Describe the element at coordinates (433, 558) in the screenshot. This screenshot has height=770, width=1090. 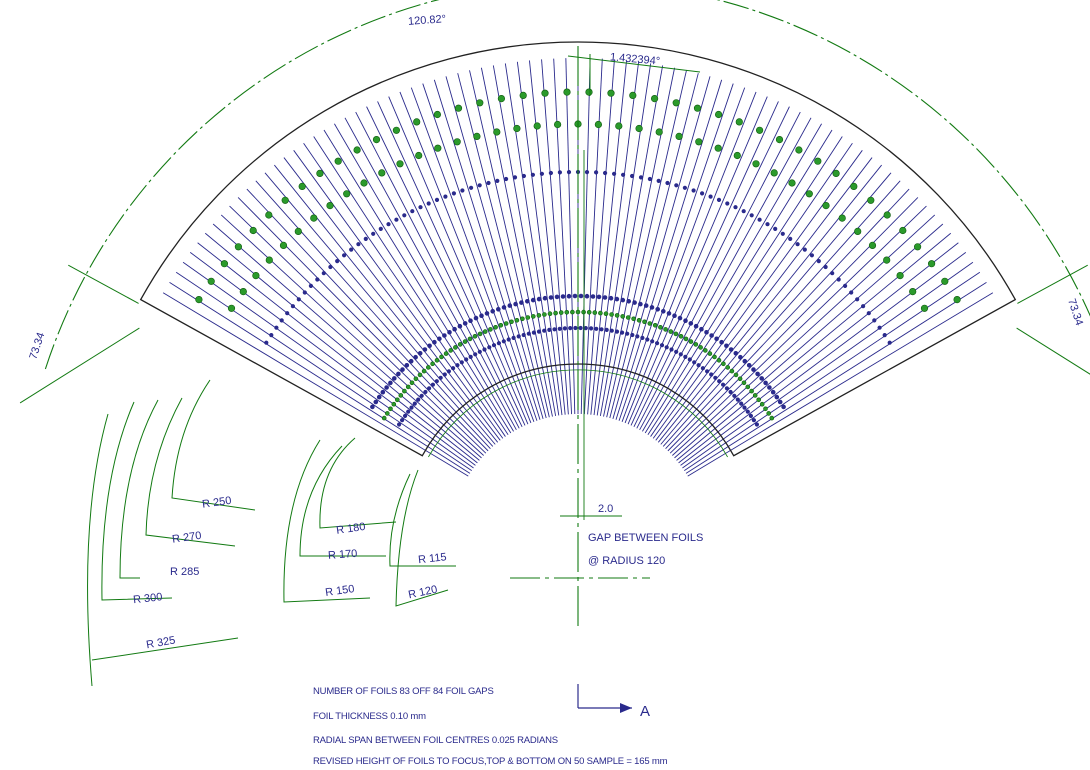
I see `radius-label-115: R 115` at that location.